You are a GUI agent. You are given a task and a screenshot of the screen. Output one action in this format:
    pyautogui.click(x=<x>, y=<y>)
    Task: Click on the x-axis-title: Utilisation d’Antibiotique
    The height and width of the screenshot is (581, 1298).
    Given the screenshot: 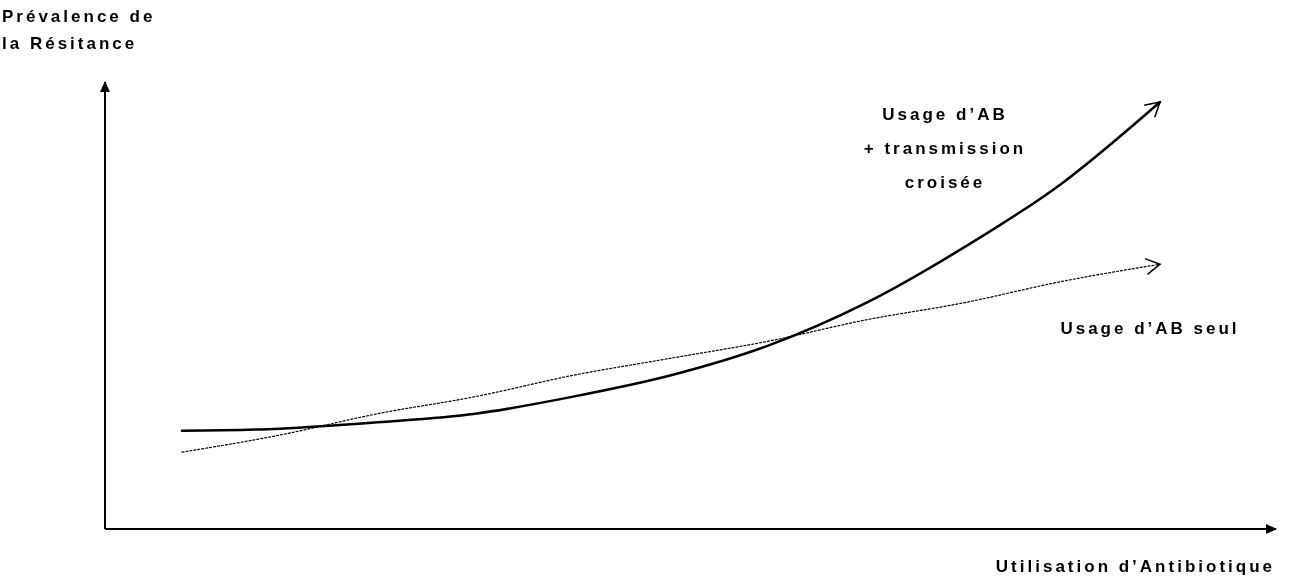 What is the action you would take?
    pyautogui.click(x=1135, y=566)
    